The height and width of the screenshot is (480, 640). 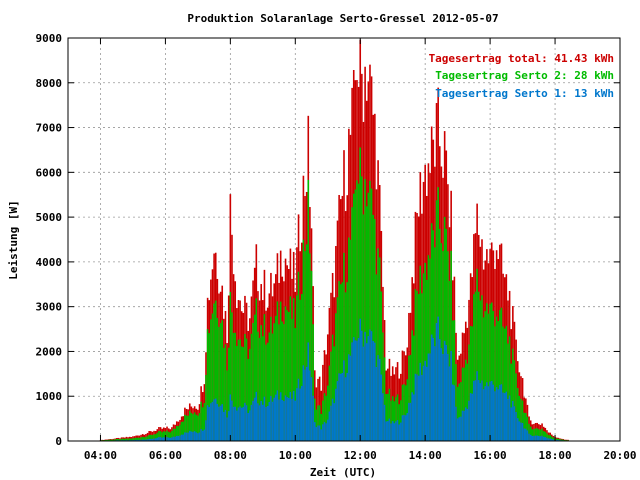 I want to click on x-tick-label: 12:00, so click(x=360, y=455).